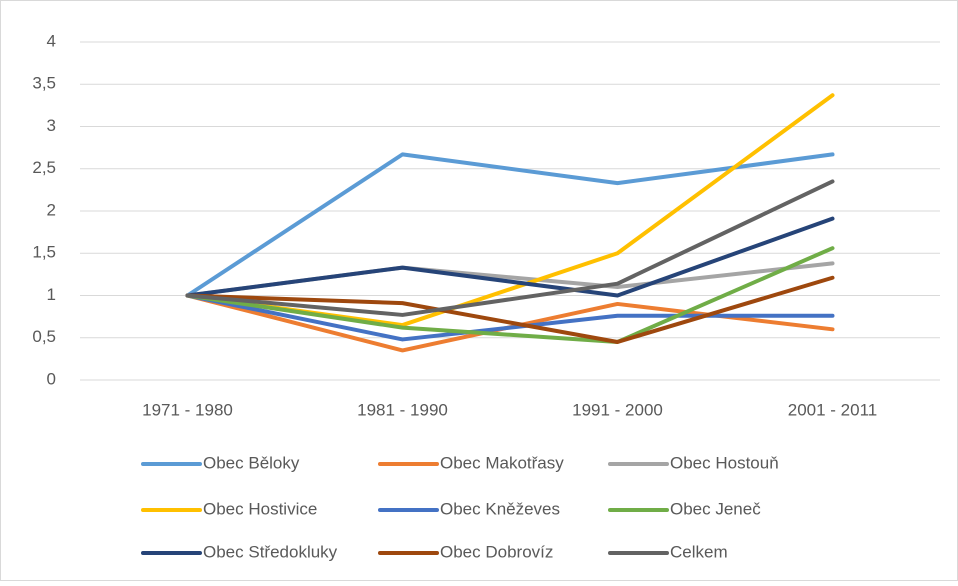  What do you see at coordinates (44, 83) in the screenshot?
I see `y-tick-label: 3,5` at bounding box center [44, 83].